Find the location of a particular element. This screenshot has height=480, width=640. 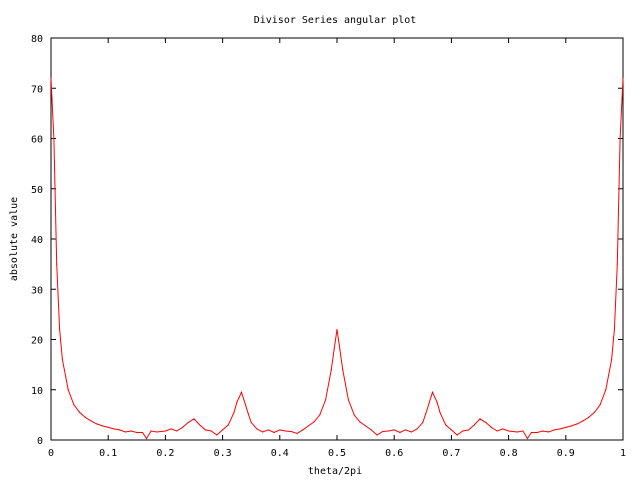

x-tick-label: 0.9 is located at coordinates (566, 453).